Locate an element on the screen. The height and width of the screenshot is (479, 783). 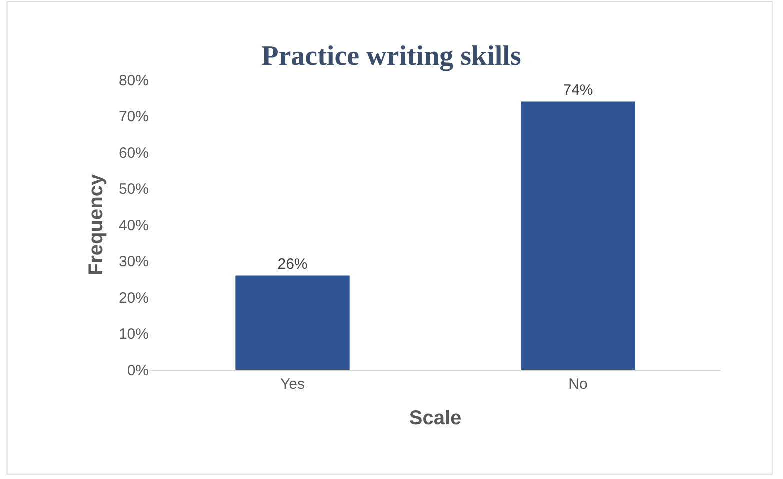
y-tick-label: 70% is located at coordinates (133, 117).